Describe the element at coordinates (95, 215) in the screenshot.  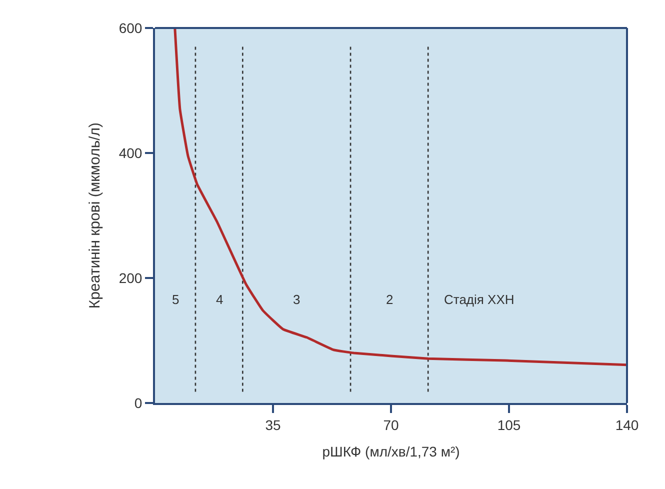
I see `y-axis-title: Креатинін крові (мкмоль/л)` at that location.